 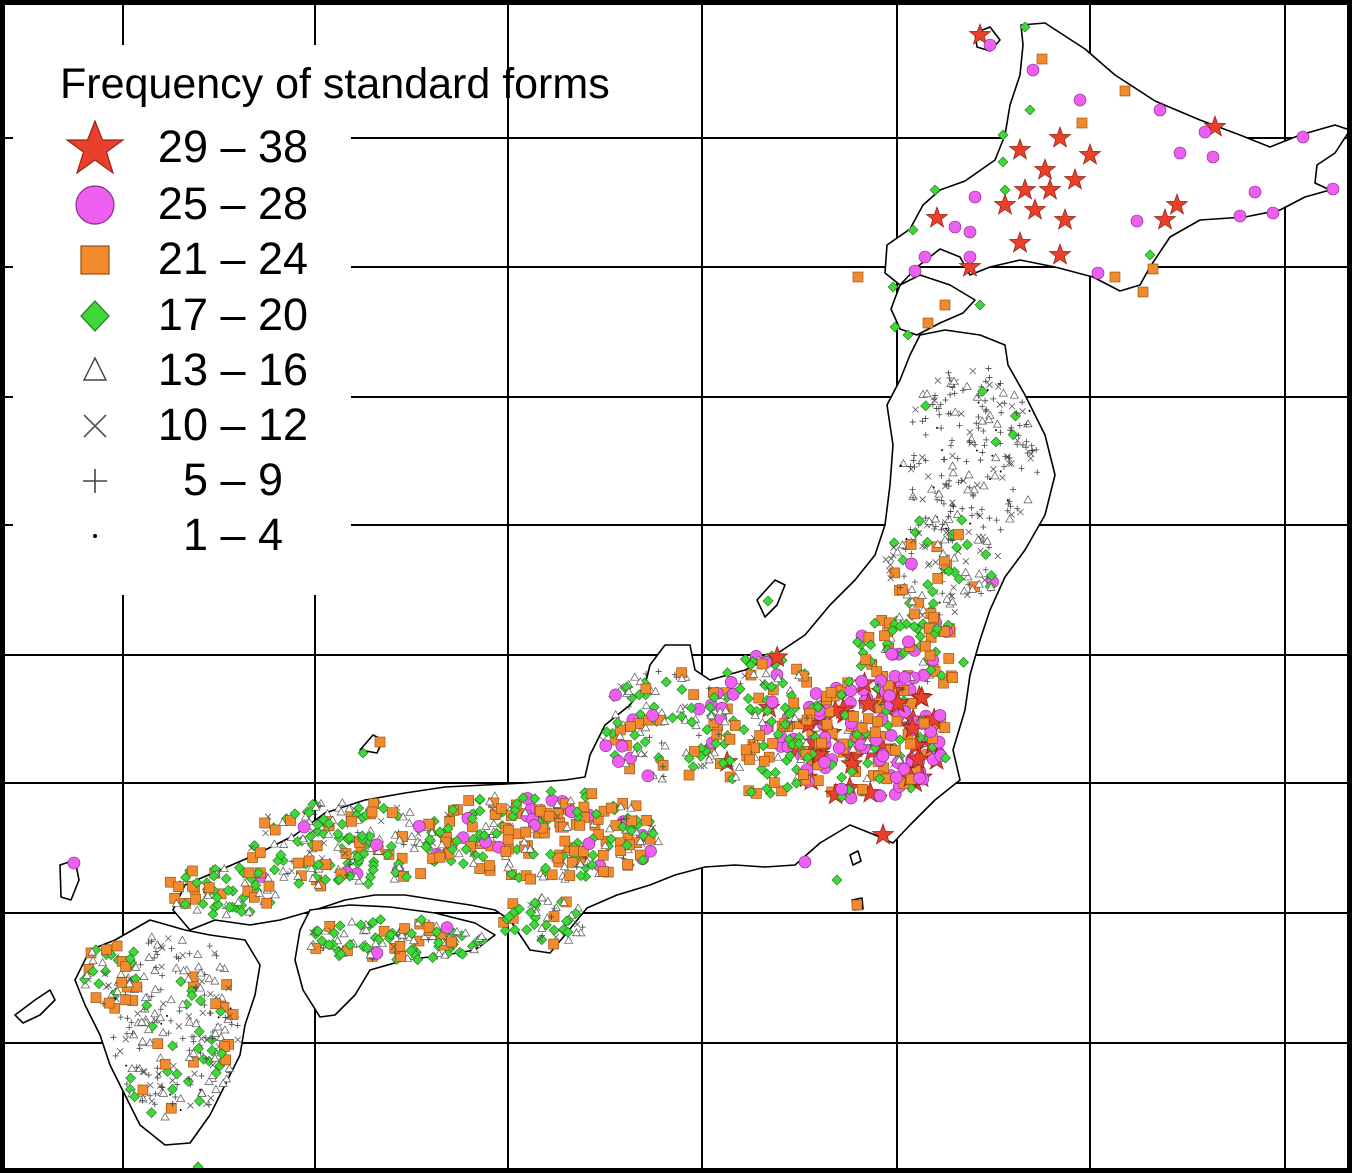 I want to click on legend-label-5-9: 5 – 9, so click(x=233, y=479).